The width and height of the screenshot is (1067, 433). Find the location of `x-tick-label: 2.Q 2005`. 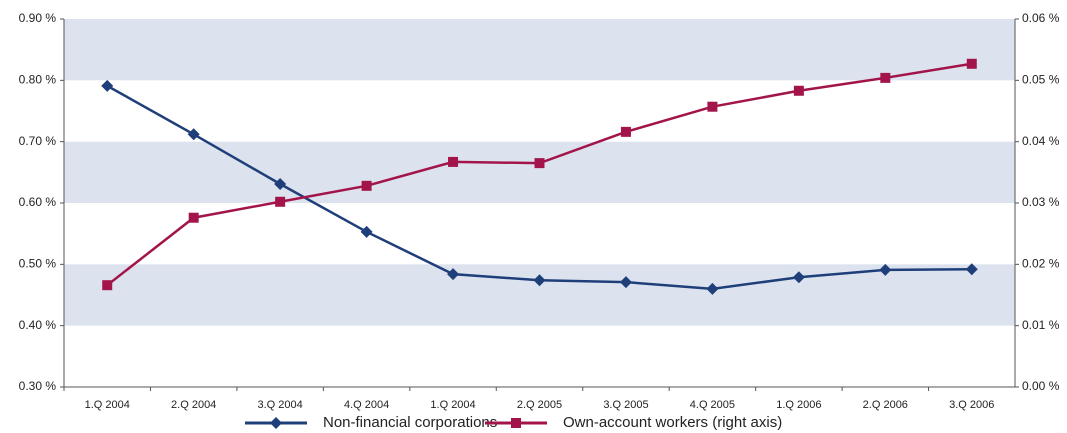

x-tick-label: 2.Q 2005 is located at coordinates (539, 405).